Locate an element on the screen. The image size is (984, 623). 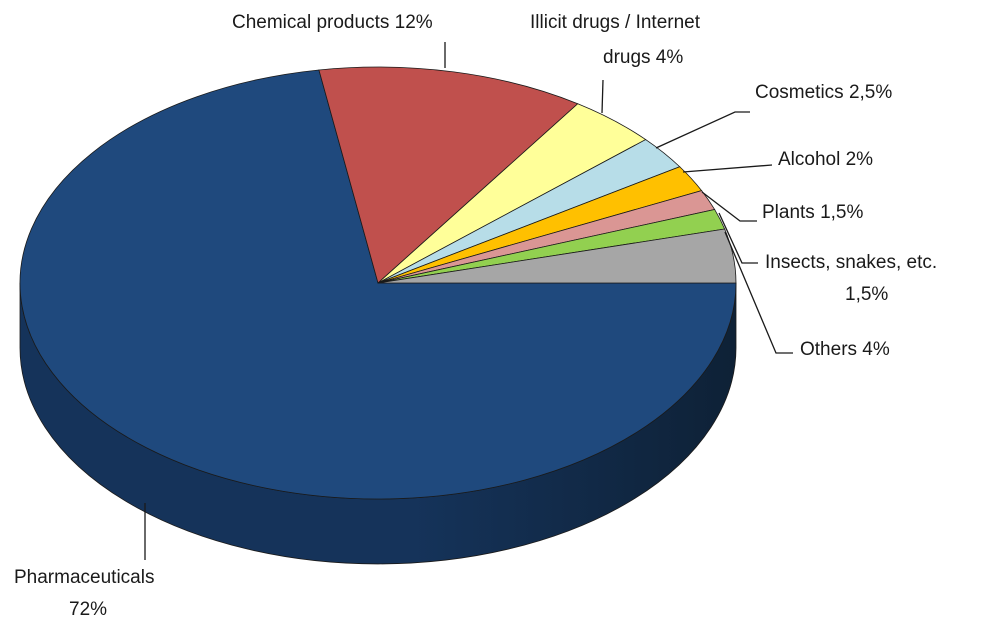
leader-line-plants is located at coordinates (729, 206).